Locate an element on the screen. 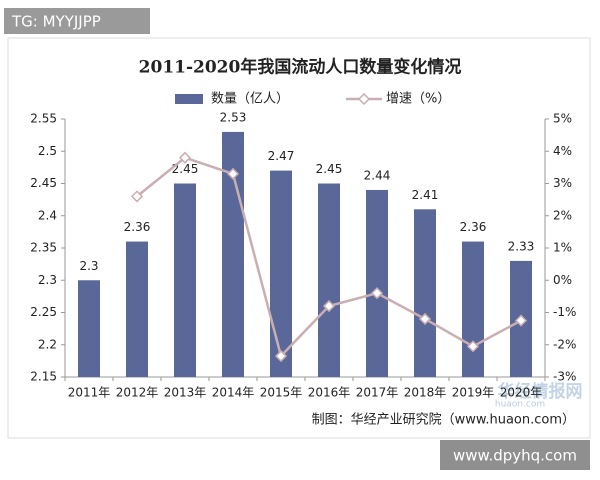 The image size is (600, 480). legend-swatch is located at coordinates (189, 99).